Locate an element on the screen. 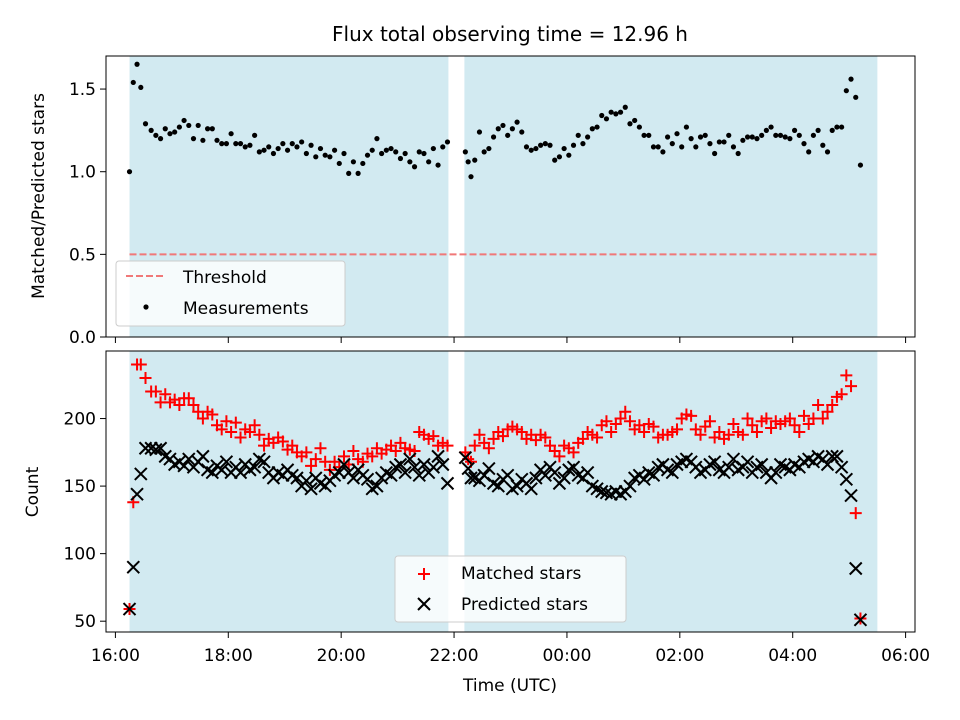 The width and height of the screenshot is (960, 720). x-axis-label: Time (UTC) is located at coordinates (509, 686).